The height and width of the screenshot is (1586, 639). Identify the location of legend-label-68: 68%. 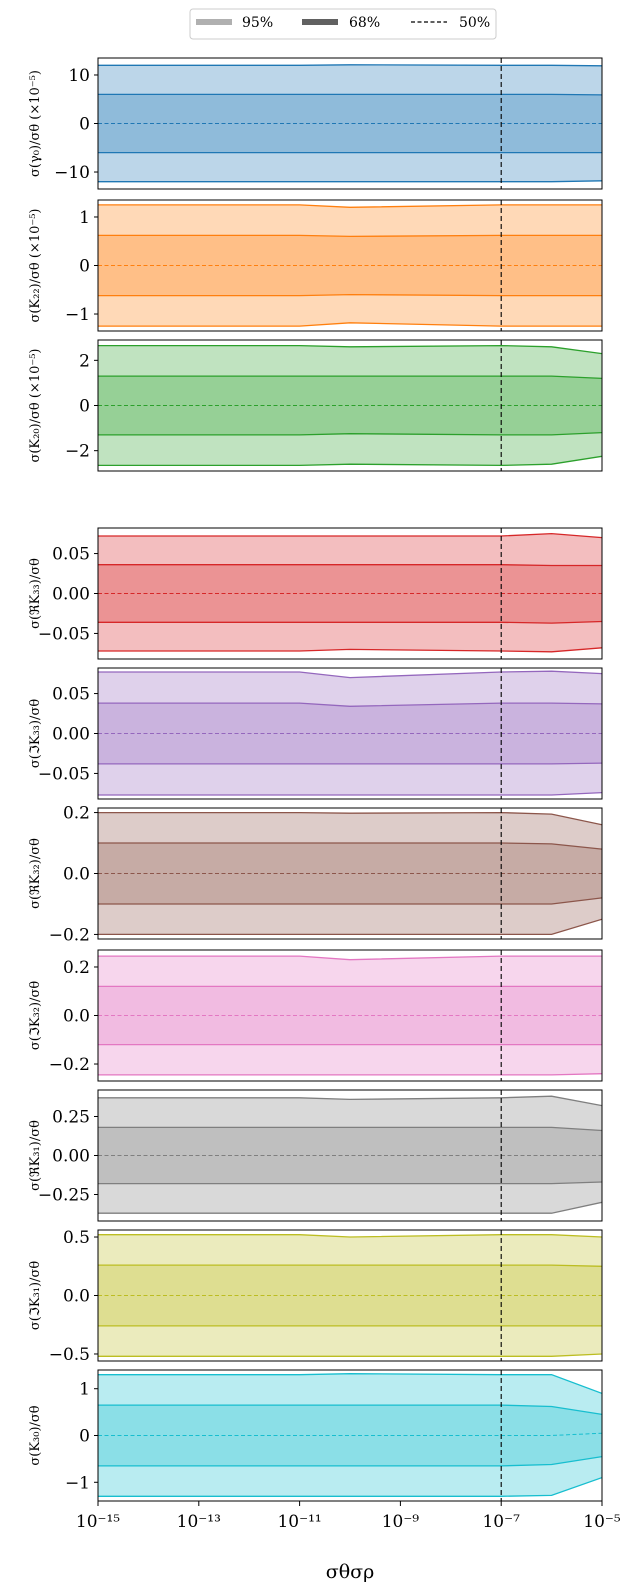
(364, 23).